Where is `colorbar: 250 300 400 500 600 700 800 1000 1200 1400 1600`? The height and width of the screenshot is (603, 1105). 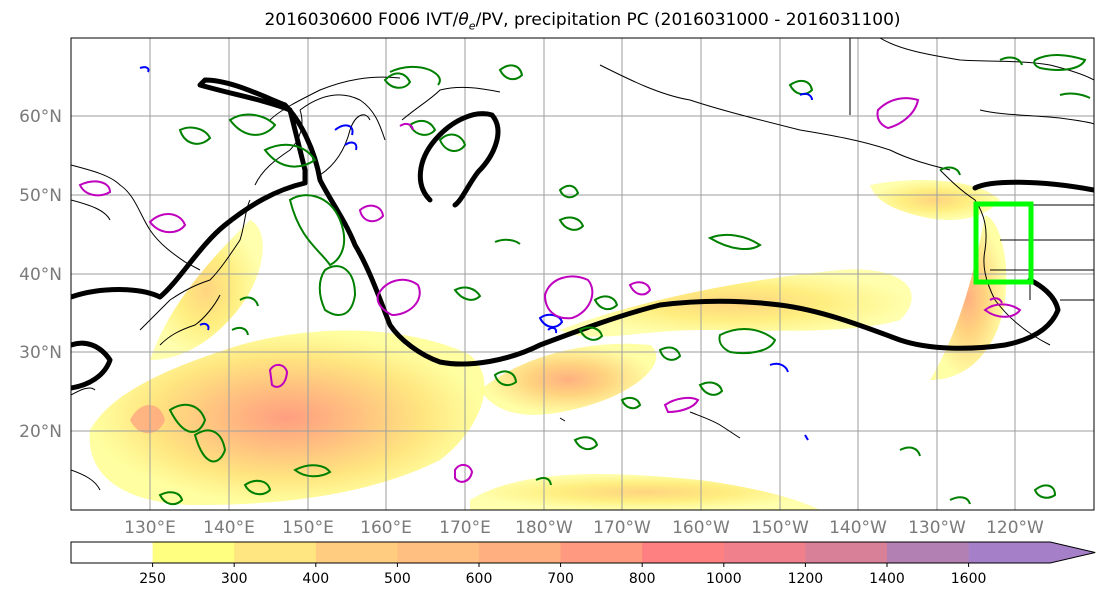 colorbar: 250 300 400 500 600 700 800 1000 1200 1400 1600 is located at coordinates (583, 564).